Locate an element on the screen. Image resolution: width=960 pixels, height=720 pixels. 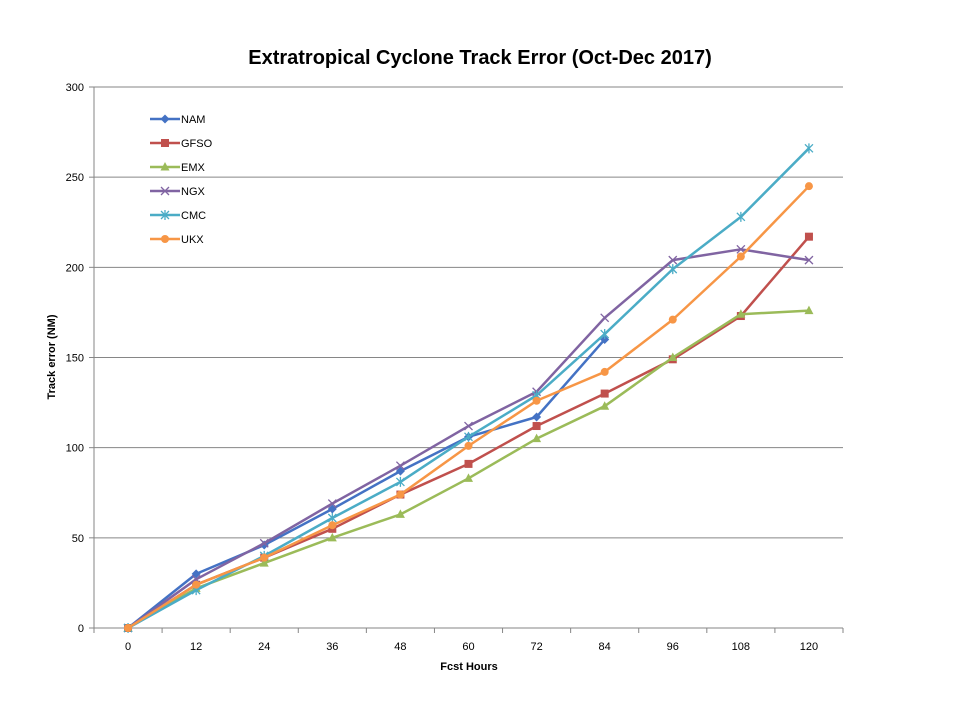
legend-item-emx: EMX is located at coordinates (178, 168).